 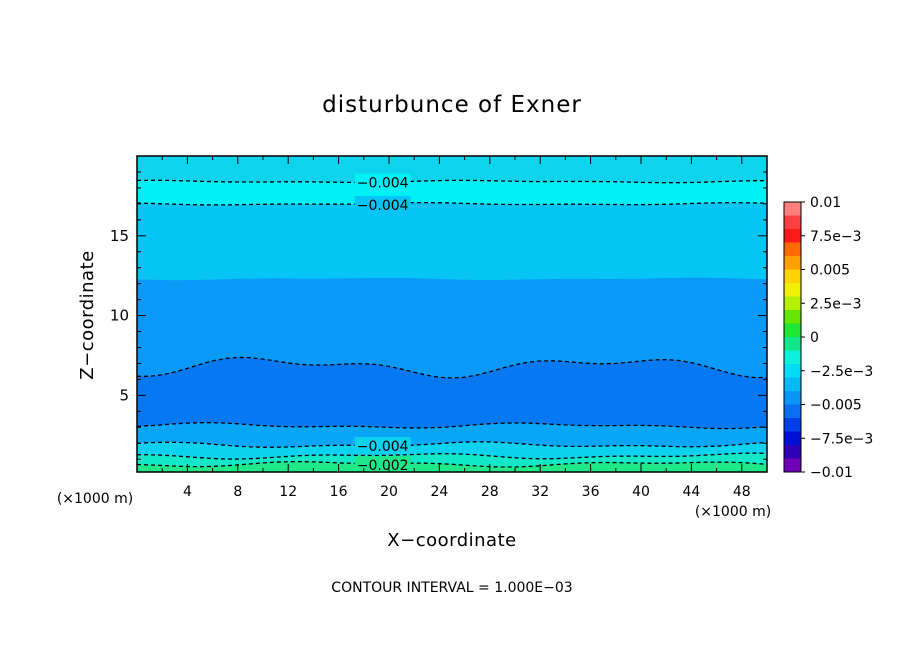 What do you see at coordinates (490, 492) in the screenshot?
I see `x-tick-label: 28` at bounding box center [490, 492].